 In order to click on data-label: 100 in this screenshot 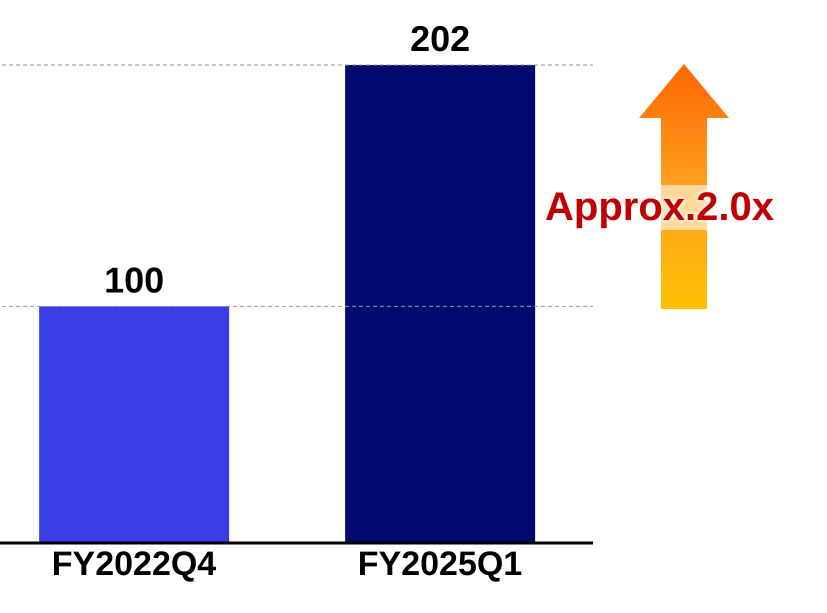, I will do `click(134, 279)`.